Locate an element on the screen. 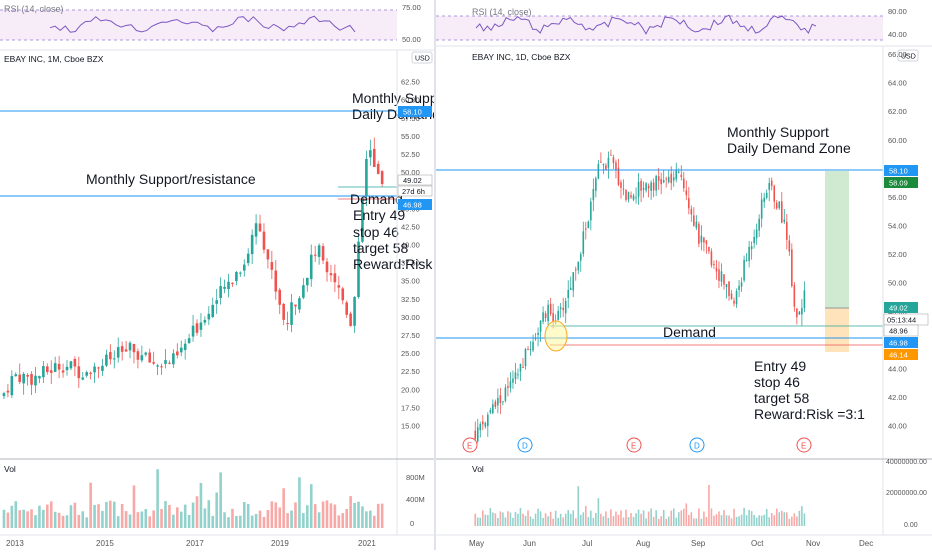 The height and width of the screenshot is (555, 932). timer-text: 27d 6h is located at coordinates (413, 191).